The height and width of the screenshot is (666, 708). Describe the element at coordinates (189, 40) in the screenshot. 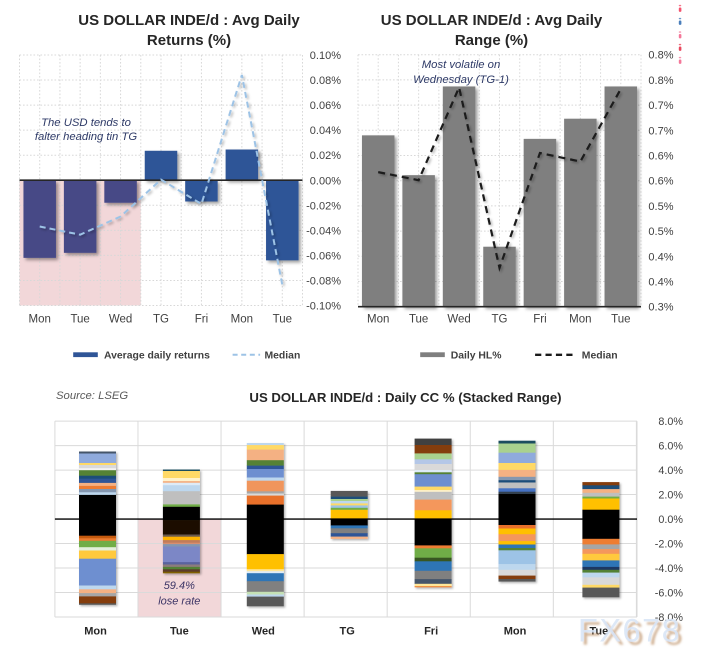

I see `svg-text: Returns (%)` at that location.